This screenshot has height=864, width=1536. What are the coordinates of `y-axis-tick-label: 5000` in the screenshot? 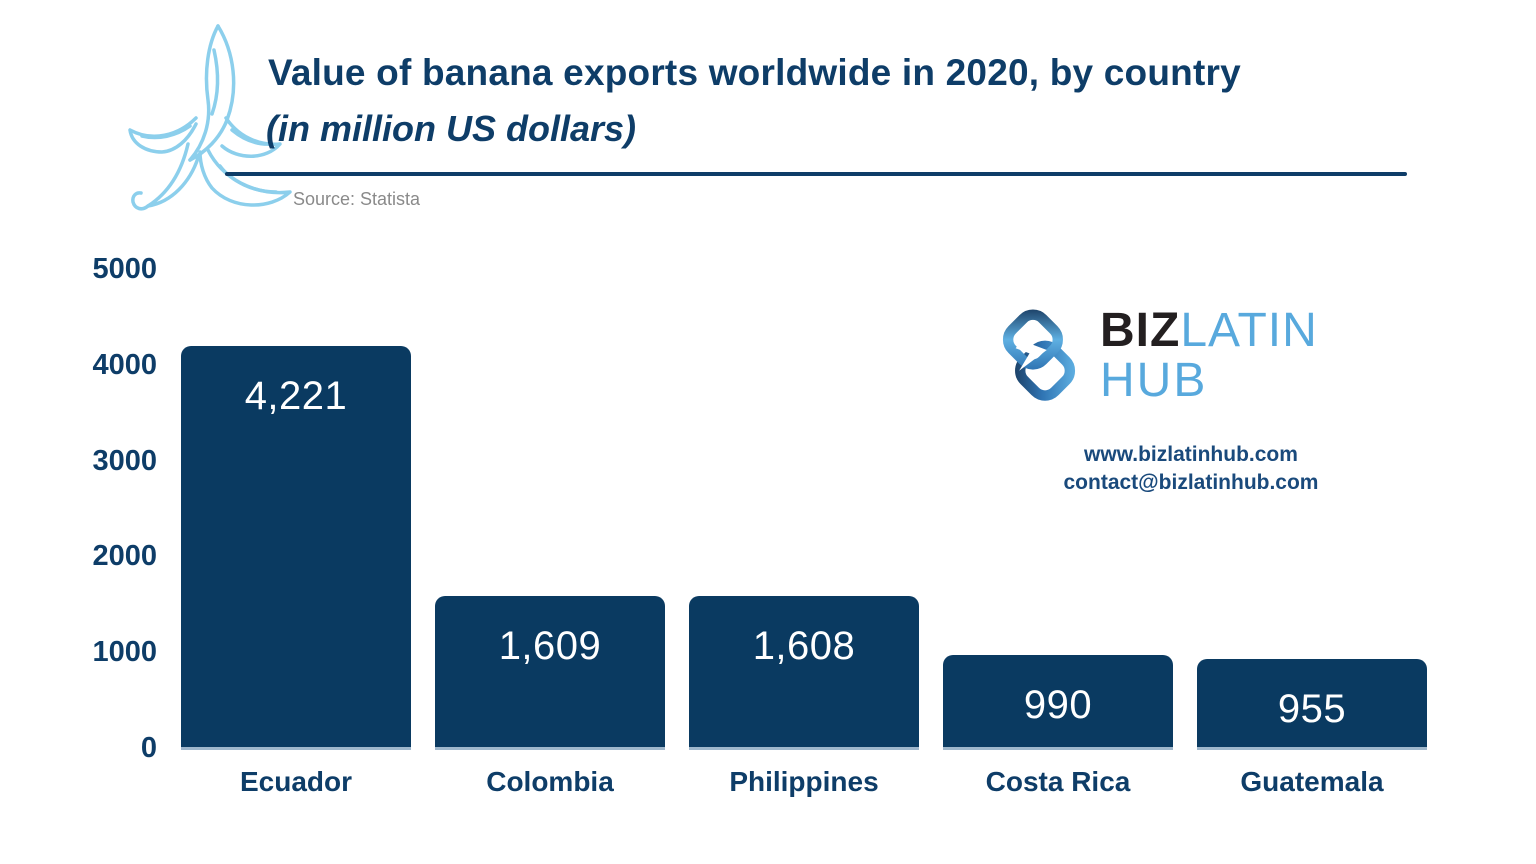 It's located at (124, 269).